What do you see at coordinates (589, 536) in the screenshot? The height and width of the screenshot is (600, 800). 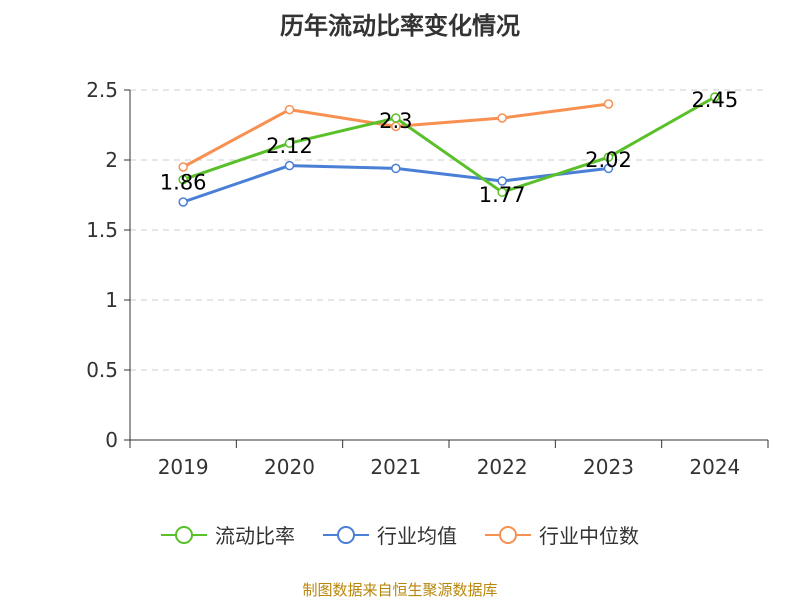 I see `legend-label: 行业中位数` at bounding box center [589, 536].